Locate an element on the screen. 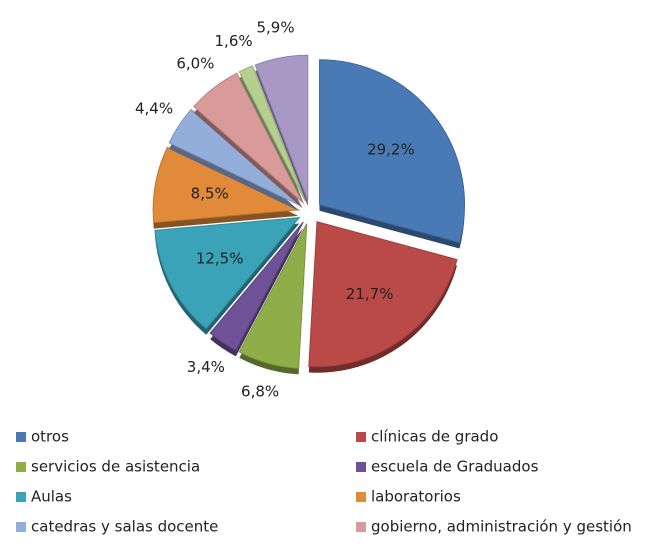 This screenshot has width=670, height=546. slice-depth is located at coordinates (272, 139).